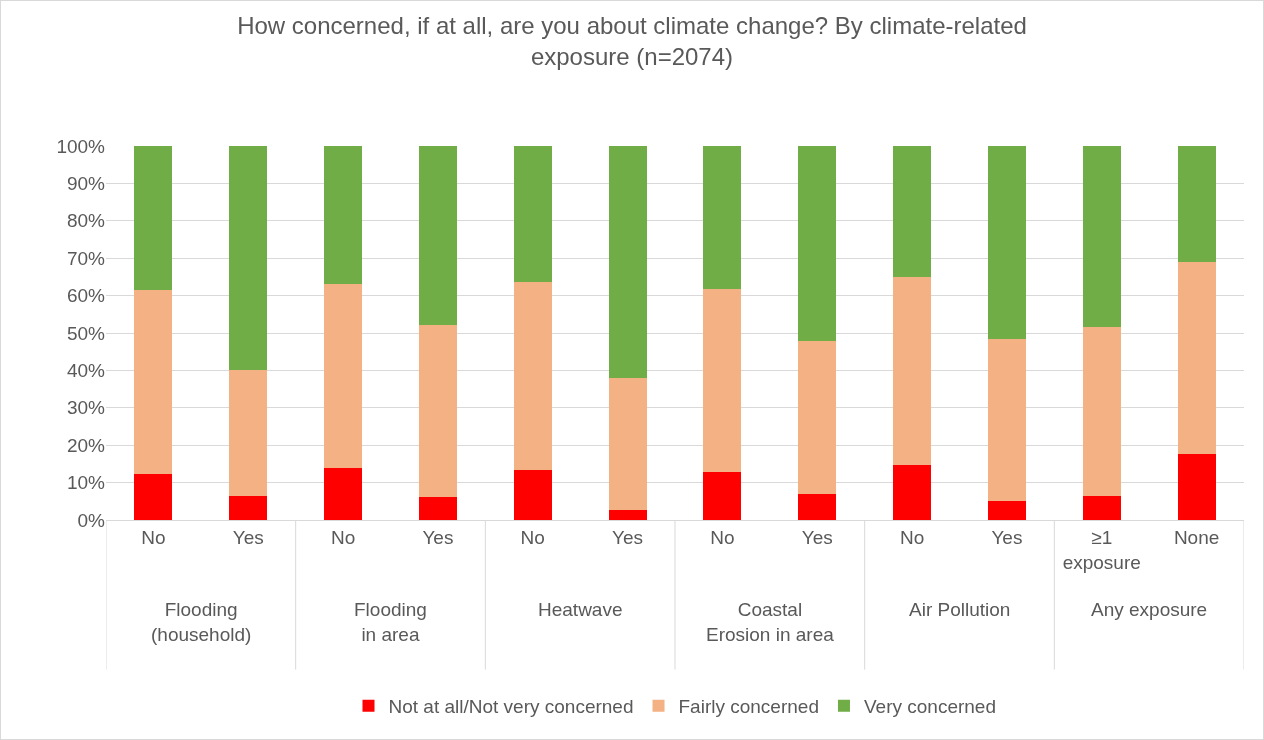 This screenshot has height=740, width=1264. I want to click on chart-title: How concerned, if at all, are you about climate change? By climate-related exposure (n=2074), so click(632, 41).